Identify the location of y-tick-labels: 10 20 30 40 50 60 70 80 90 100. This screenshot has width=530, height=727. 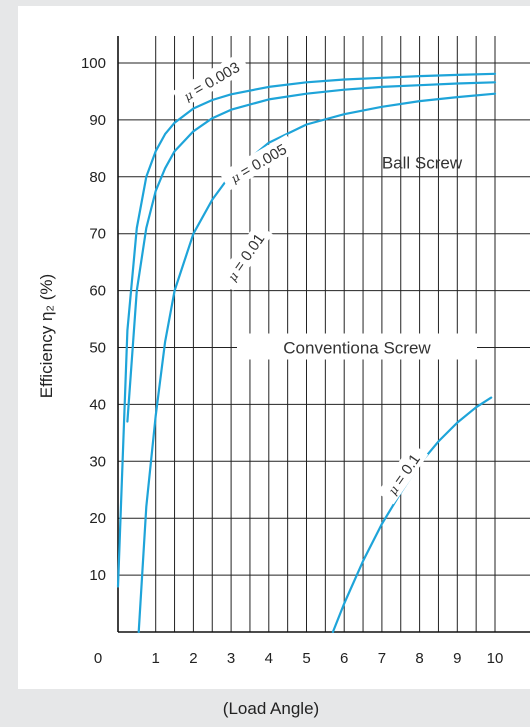
(93, 319).